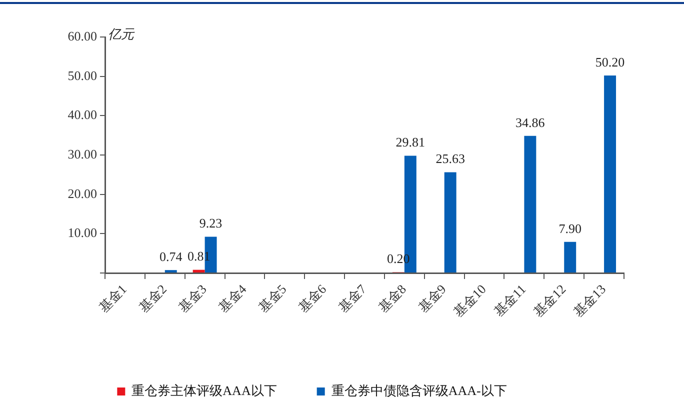 The width and height of the screenshot is (684, 420). I want to click on x-tick-label: 基金1, so click(113, 298).